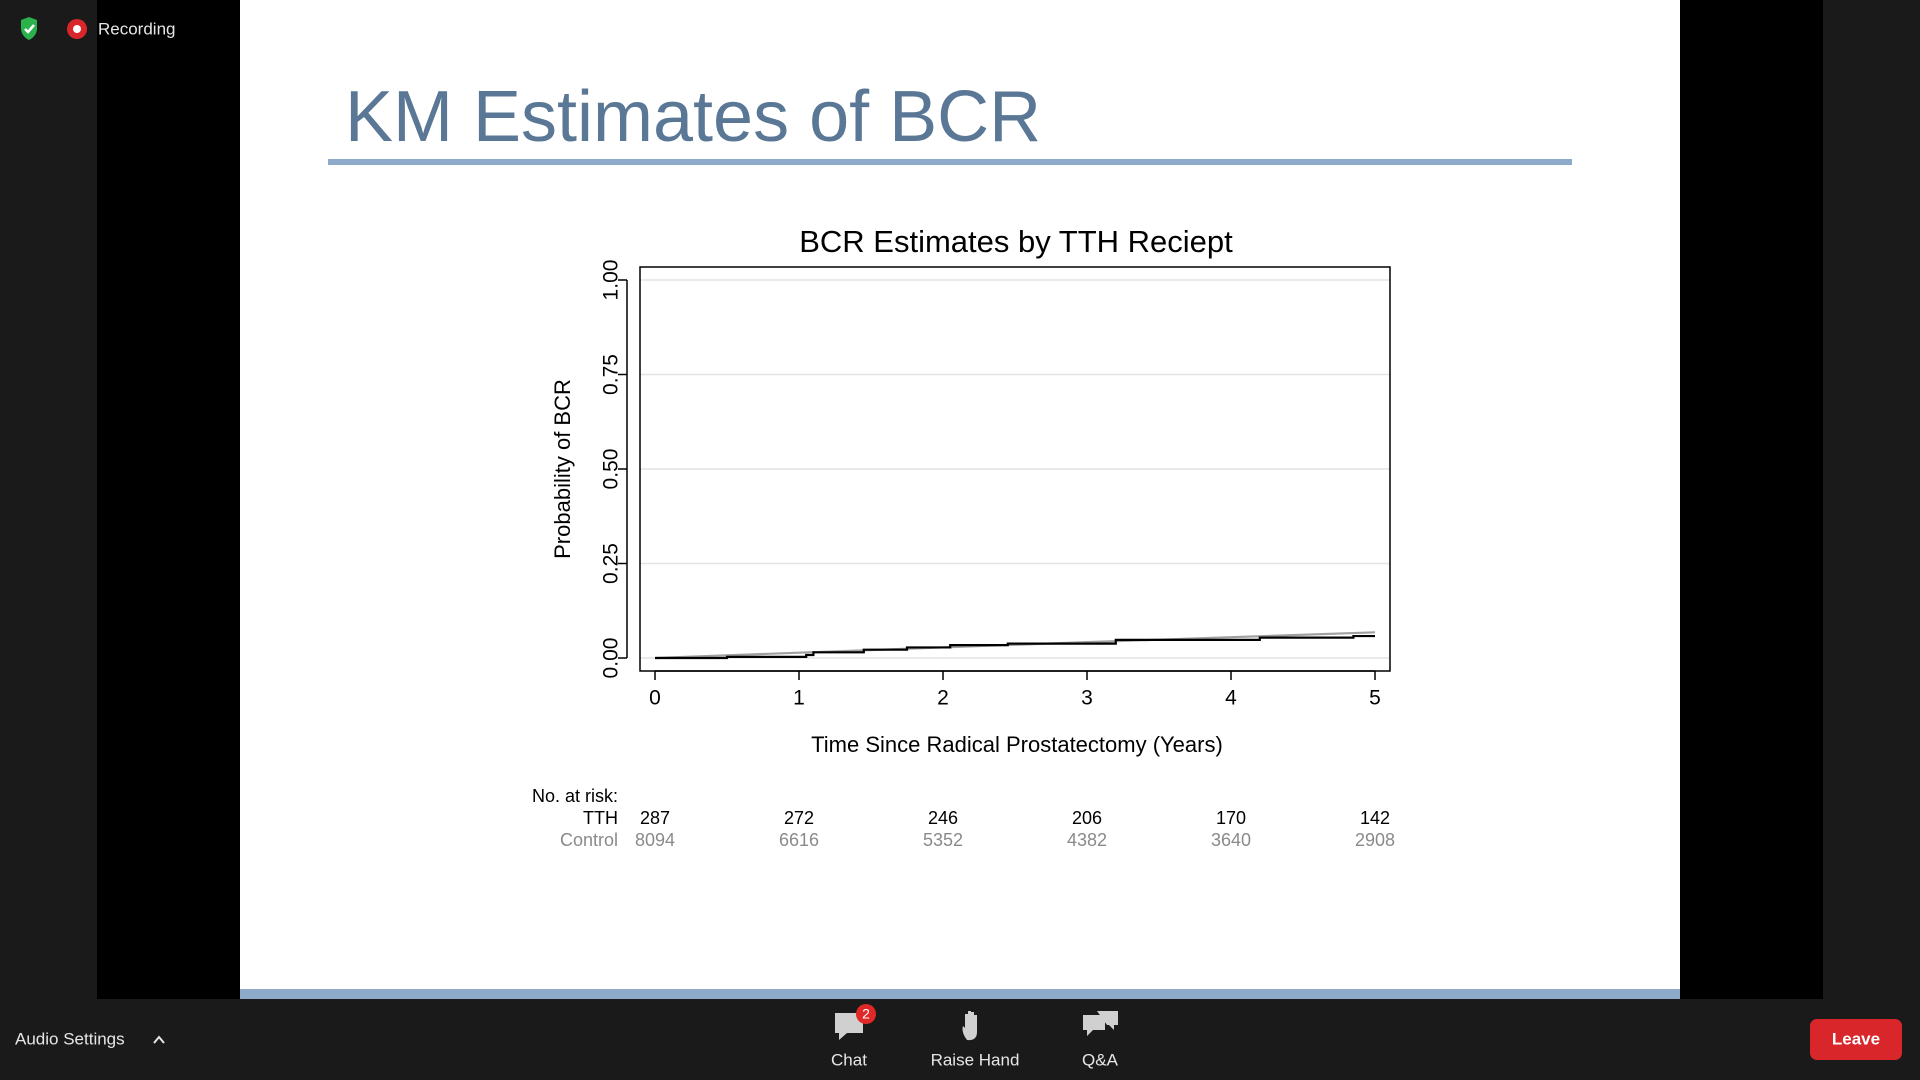  What do you see at coordinates (1016, 241) in the screenshot?
I see `chart-title: BCR Estimates by TTH Reciept` at bounding box center [1016, 241].